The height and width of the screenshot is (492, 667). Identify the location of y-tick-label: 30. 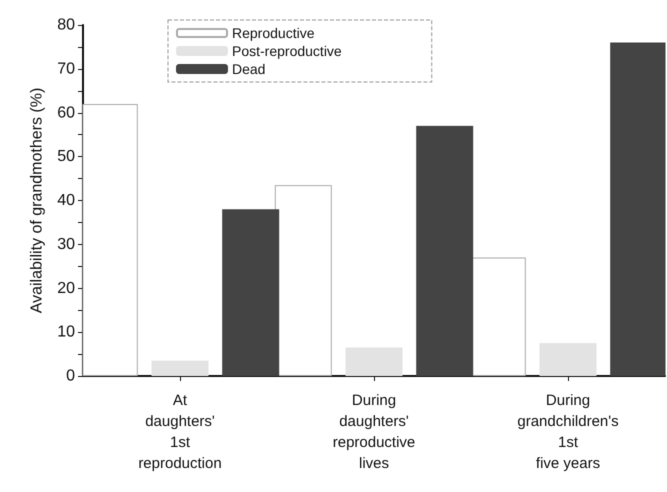
(66, 244).